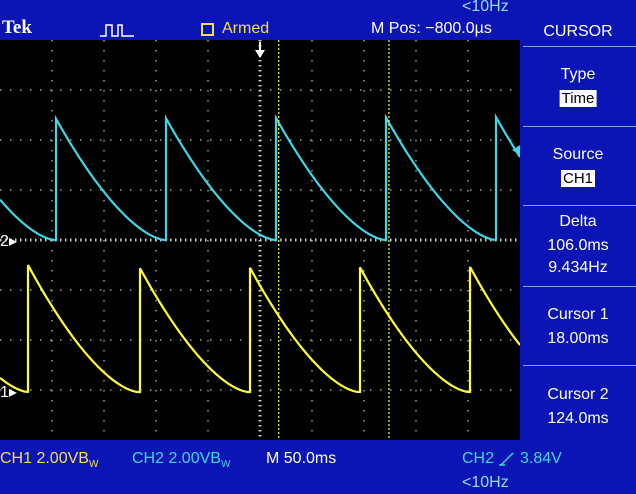 This screenshot has height=494, width=636. I want to click on cursor1-value: 18.00ms, so click(578, 338).